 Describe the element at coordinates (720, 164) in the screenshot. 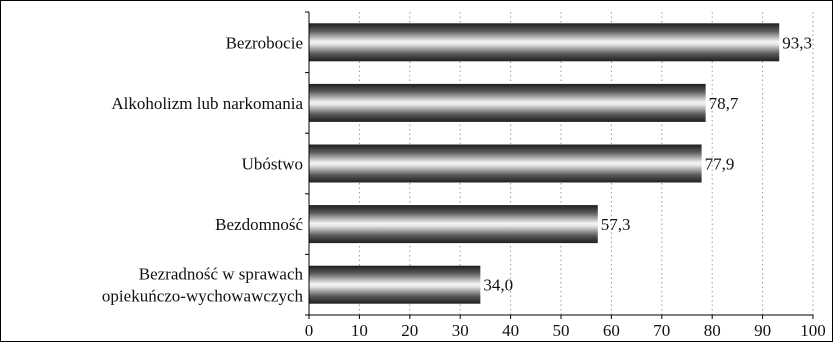

I see `value-label-2: 77,9` at that location.